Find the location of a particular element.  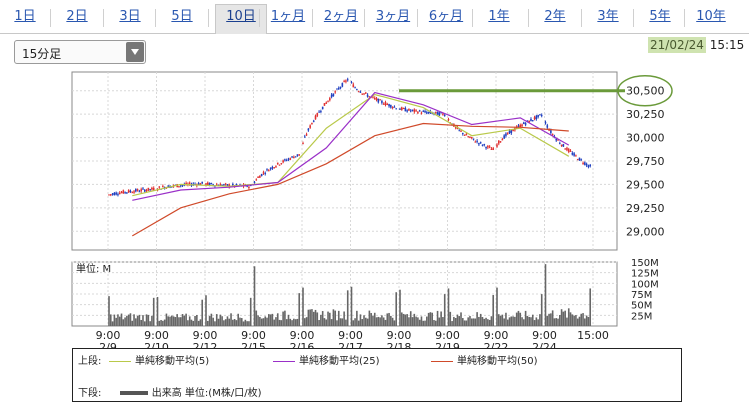

x-date-label: 2/18 is located at coordinates (399, 344).